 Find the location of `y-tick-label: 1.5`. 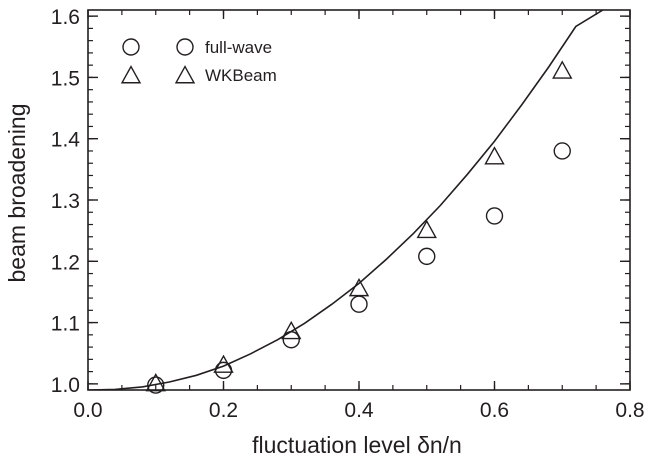

y-tick-label: 1.5 is located at coordinates (65, 78).